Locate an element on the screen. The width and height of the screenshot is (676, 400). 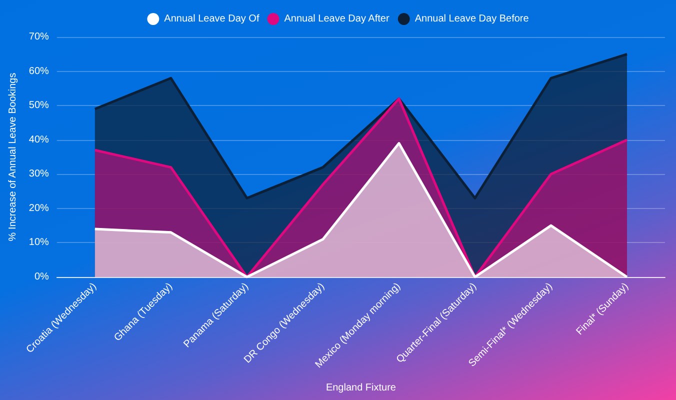
y-tick-label: 50% is located at coordinates (39, 106).